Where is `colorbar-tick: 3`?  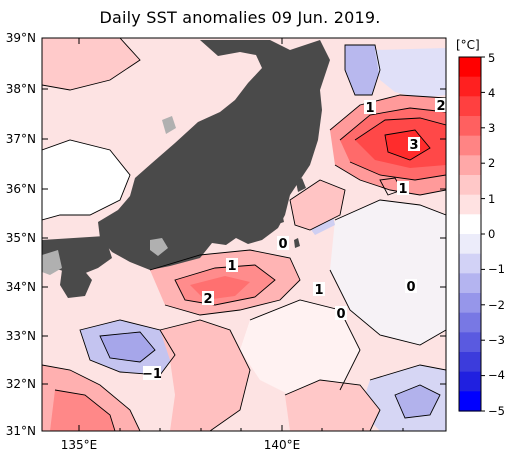
colorbar-tick: 3 is located at coordinates (492, 128).